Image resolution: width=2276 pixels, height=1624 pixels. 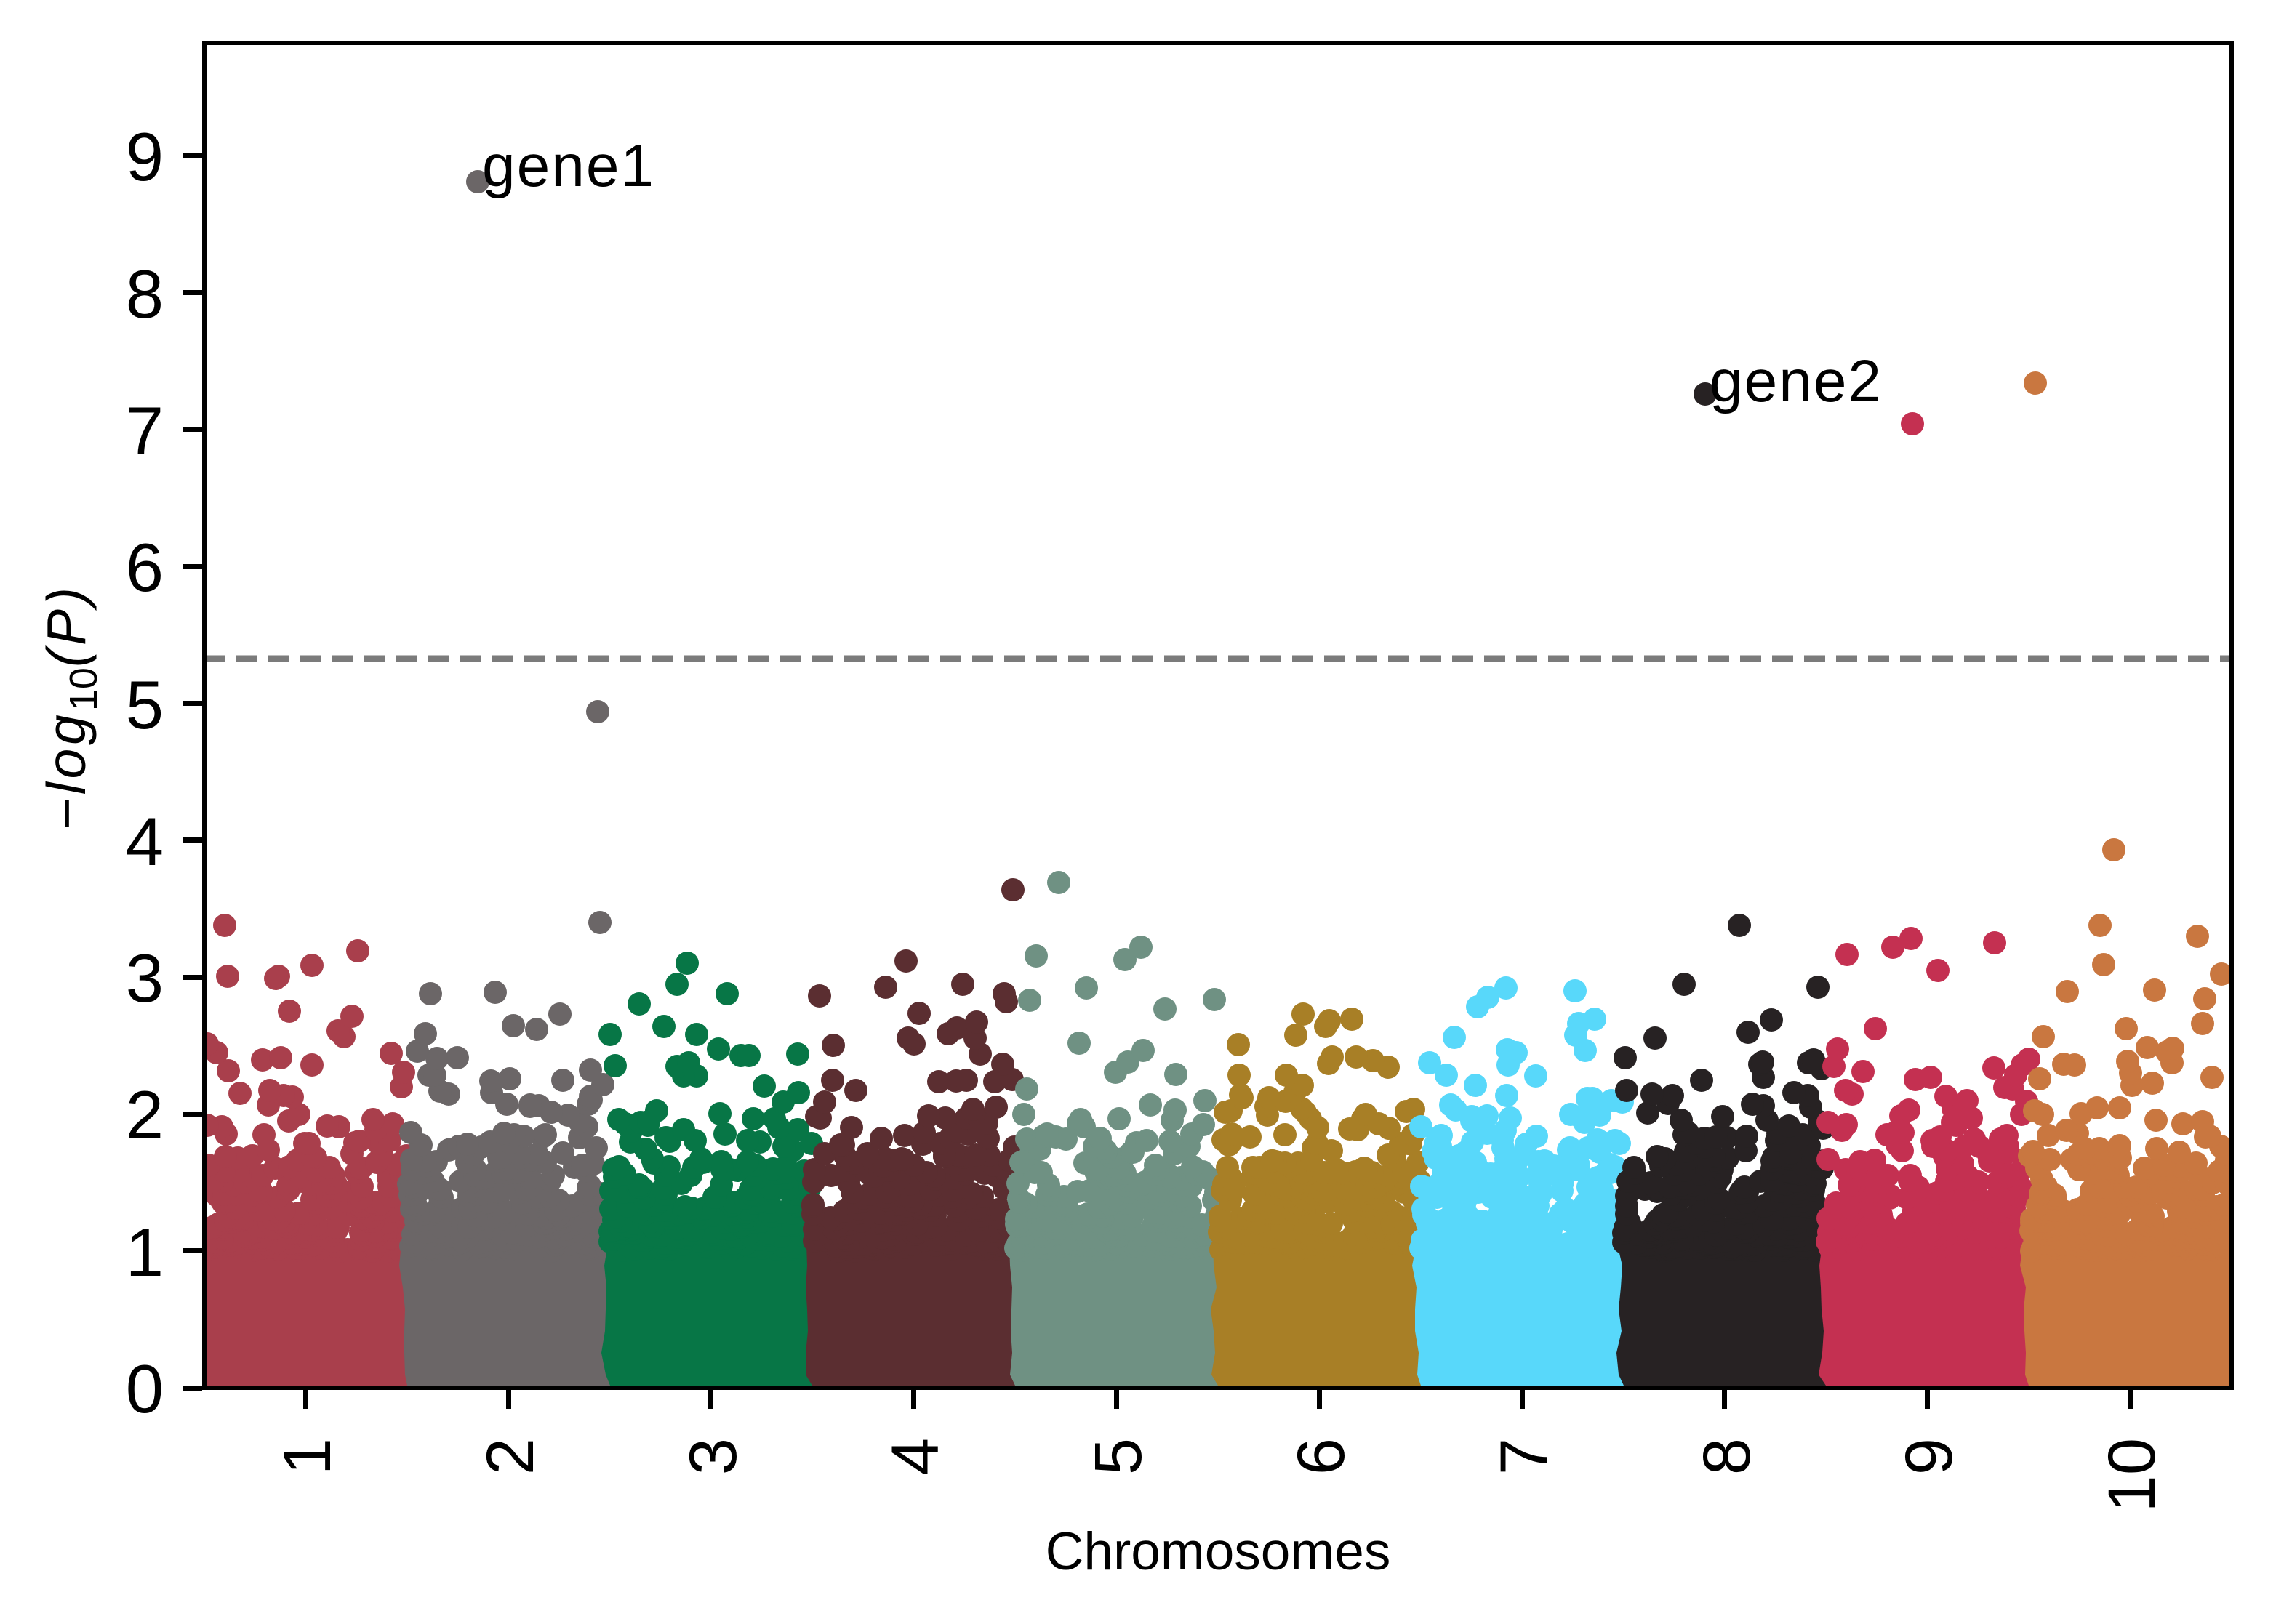 I want to click on svg-text: Chromosomes, so click(x=1218, y=1551).